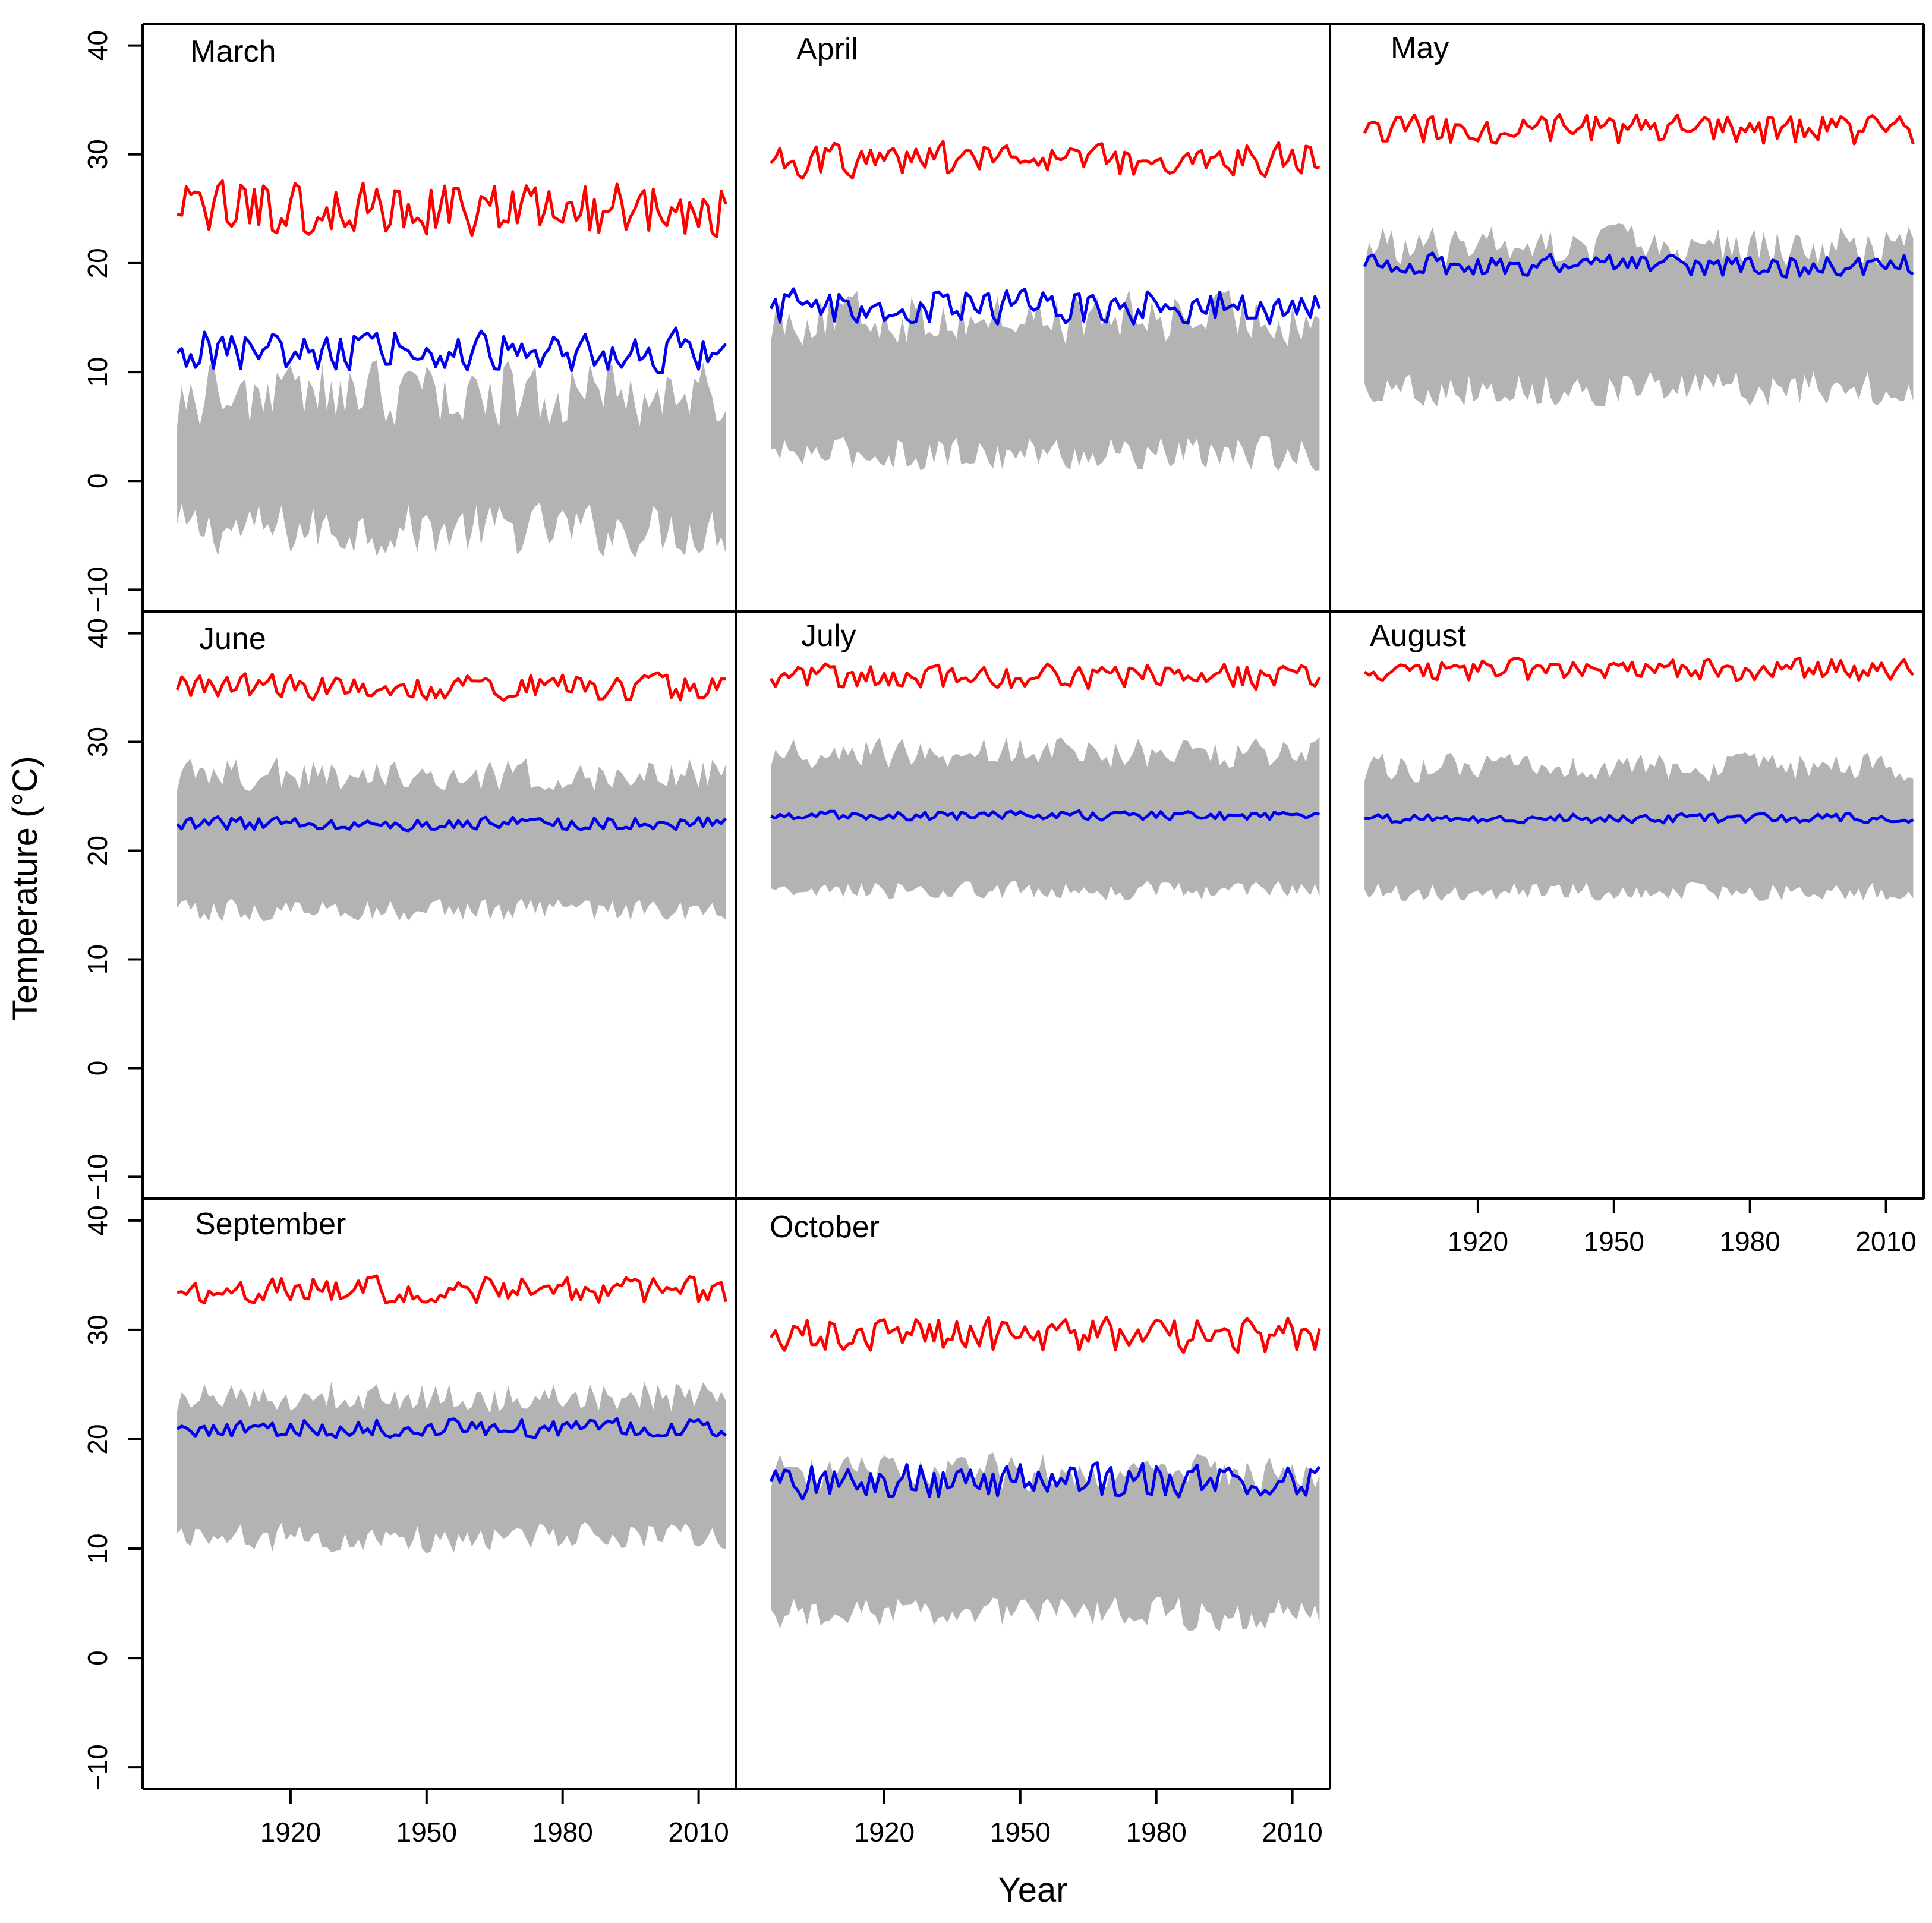  I want to click on panel-july: July, so click(1045, 760).